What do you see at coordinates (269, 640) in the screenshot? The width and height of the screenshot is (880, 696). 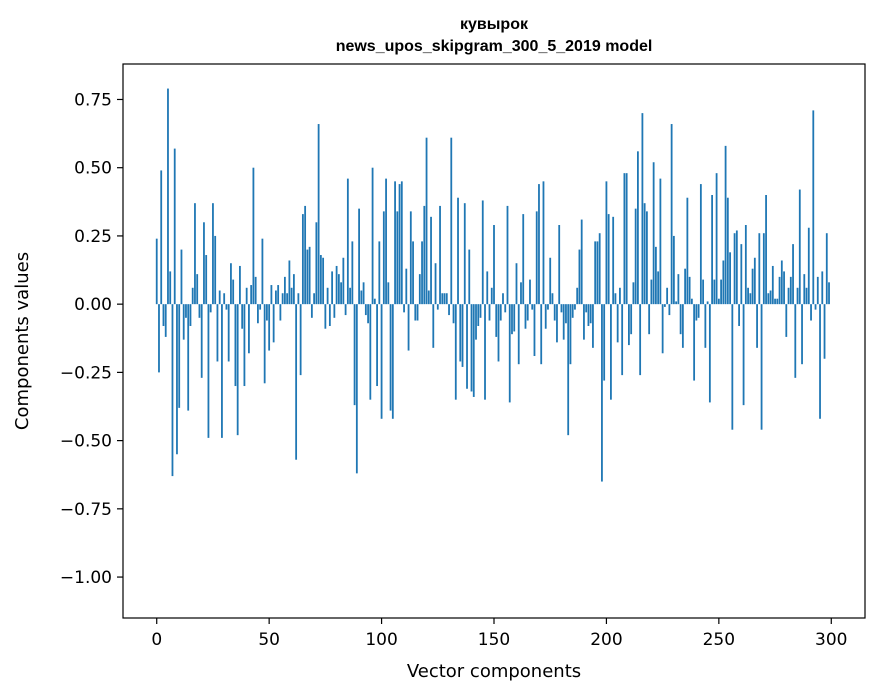 I see `x-tick-label: 50` at bounding box center [269, 640].